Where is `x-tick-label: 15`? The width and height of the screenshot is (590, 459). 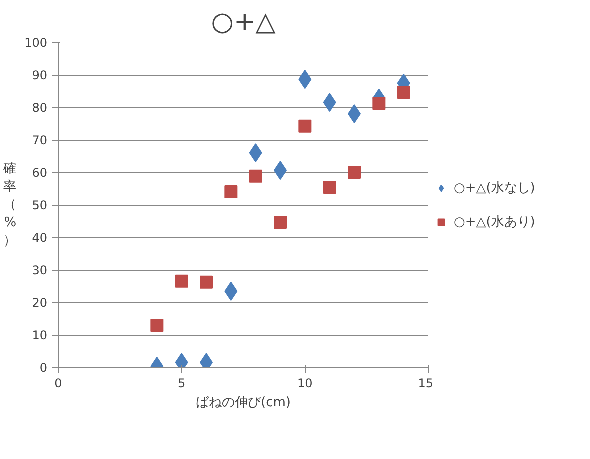 x-tick-label: 15 is located at coordinates (426, 383).